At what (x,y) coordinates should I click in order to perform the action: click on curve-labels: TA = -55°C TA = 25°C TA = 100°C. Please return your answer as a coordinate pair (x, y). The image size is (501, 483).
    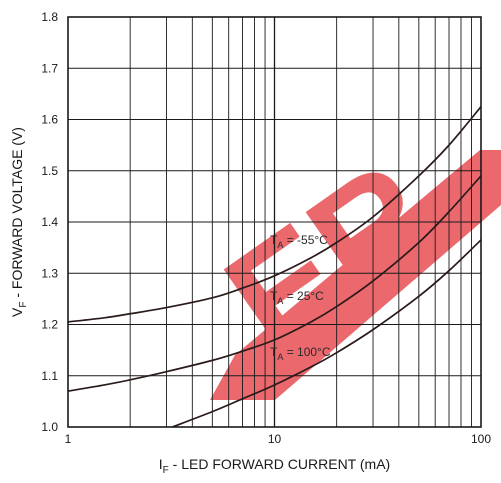
    Looking at the image, I should click on (300, 297).